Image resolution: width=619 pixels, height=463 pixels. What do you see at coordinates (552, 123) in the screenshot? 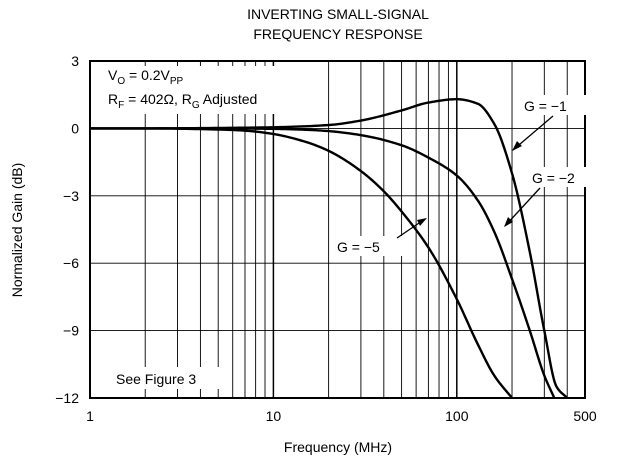
I see `series-label-g1: G = −1` at bounding box center [552, 123].